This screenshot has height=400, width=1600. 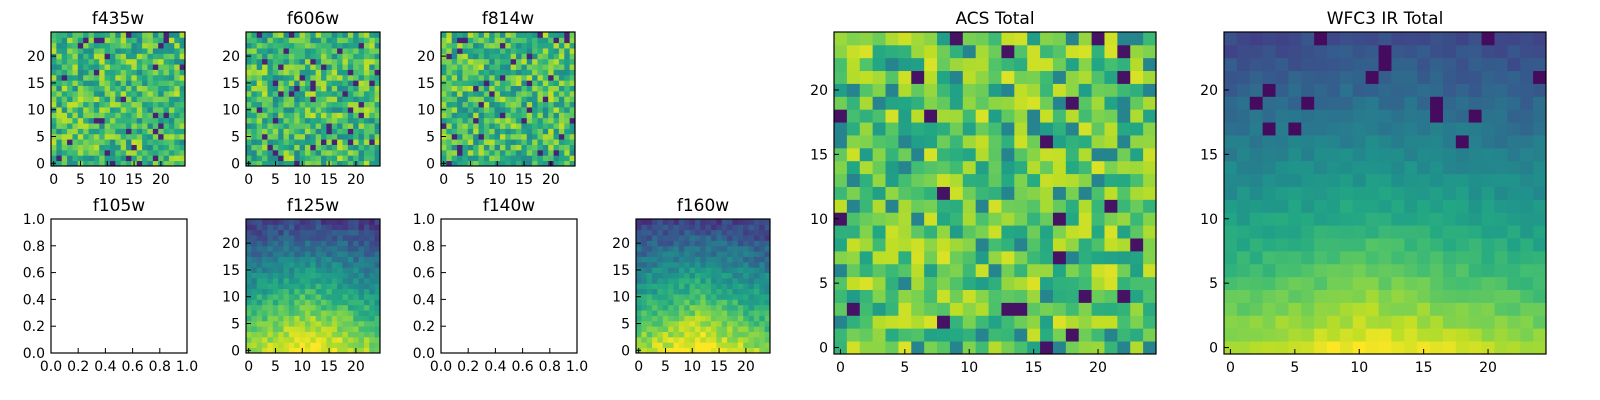 What do you see at coordinates (577, 367) in the screenshot?
I see `x-tick-label: 1.0` at bounding box center [577, 367].